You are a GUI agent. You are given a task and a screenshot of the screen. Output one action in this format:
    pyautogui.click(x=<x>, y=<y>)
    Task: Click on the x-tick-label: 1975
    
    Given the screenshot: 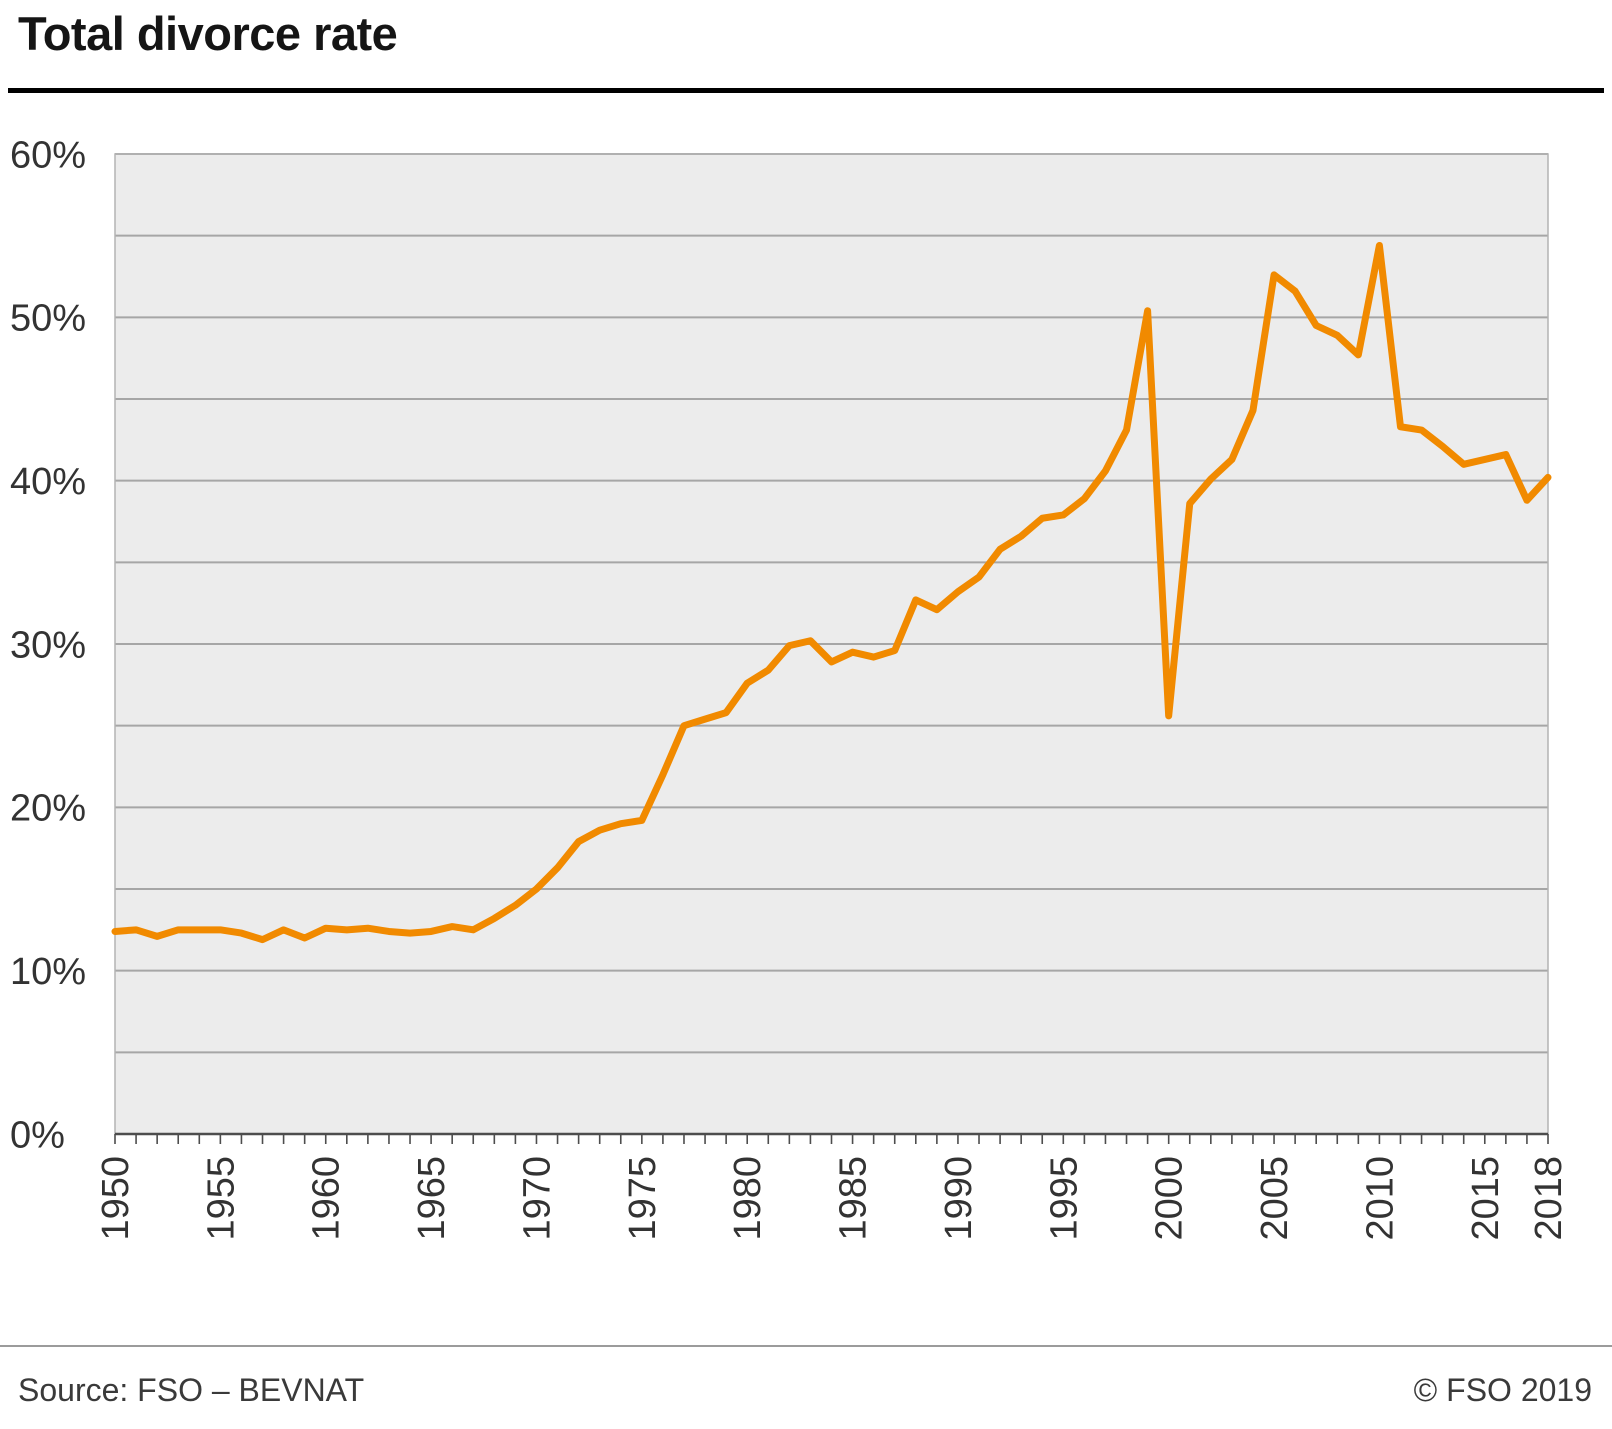 What is the action you would take?
    pyautogui.click(x=643, y=1198)
    